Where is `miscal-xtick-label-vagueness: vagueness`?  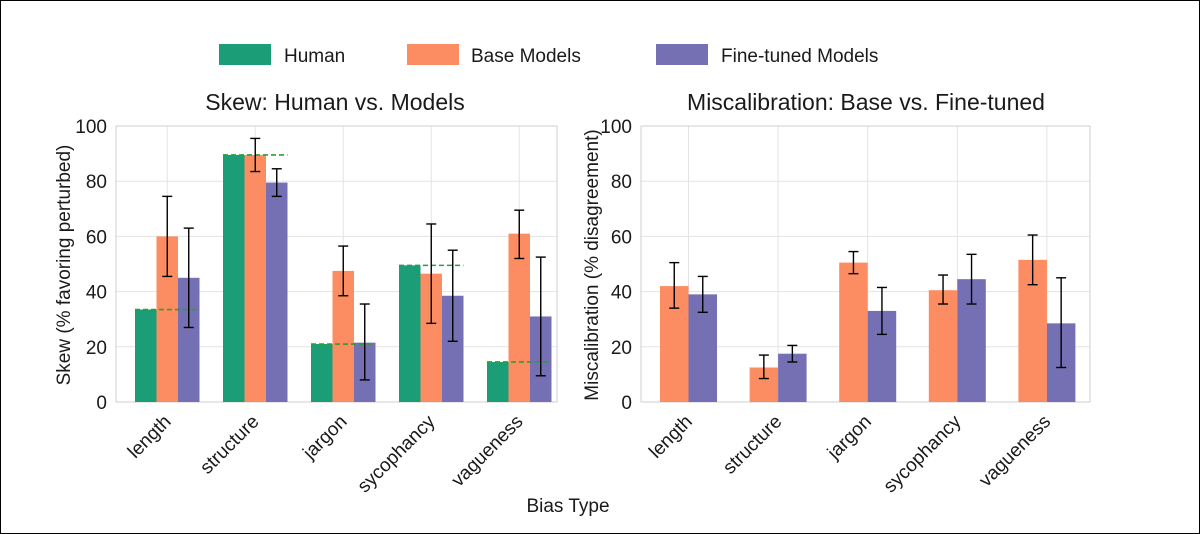
miscal-xtick-label-vagueness: vagueness is located at coordinates (1015, 451).